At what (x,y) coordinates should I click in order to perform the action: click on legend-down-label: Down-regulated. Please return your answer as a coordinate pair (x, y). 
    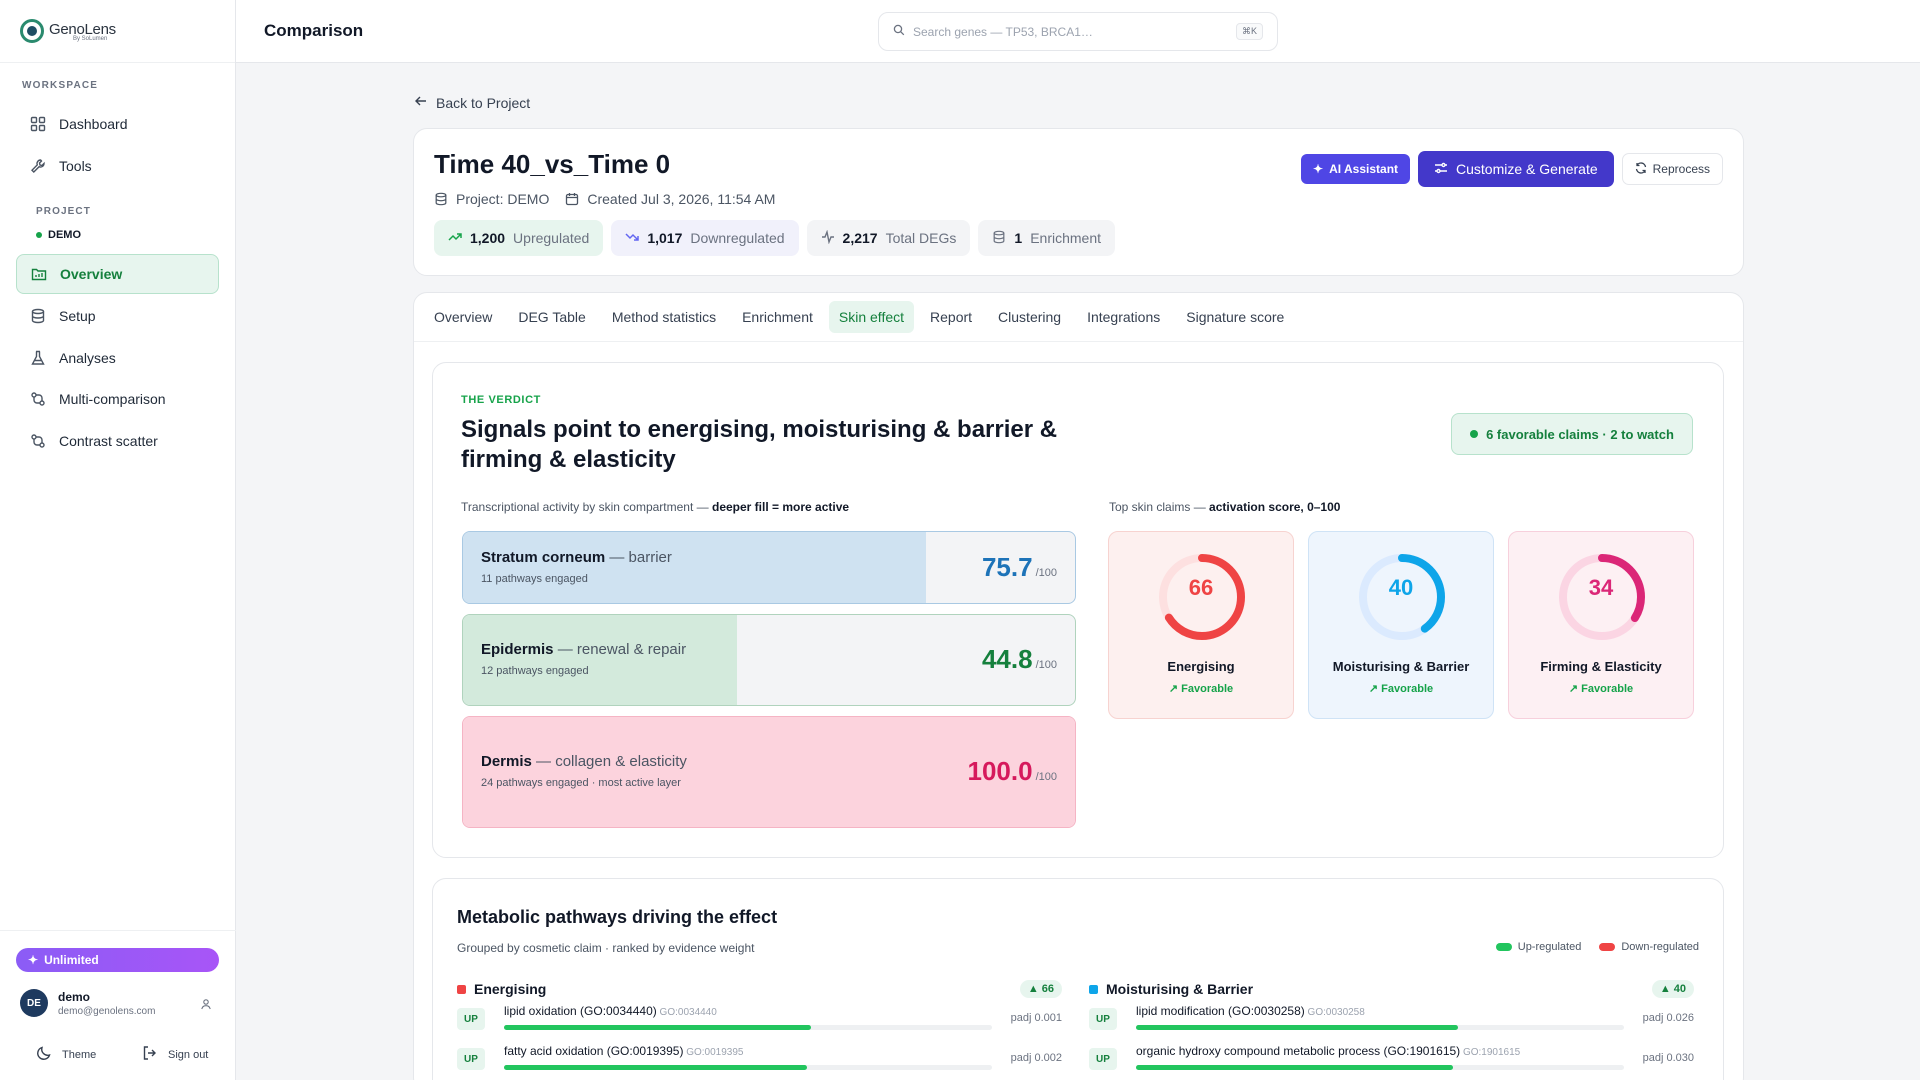
    Looking at the image, I should click on (1660, 947).